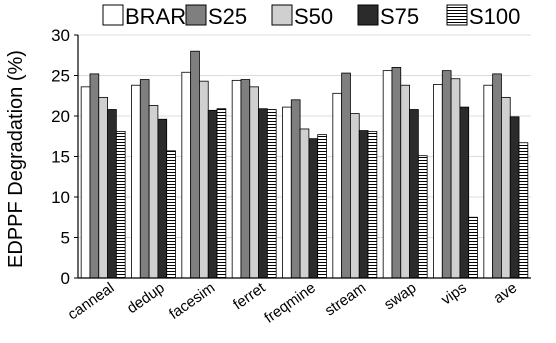  What do you see at coordinates (221, 193) in the screenshot?
I see `bar-s100-facesim` at bounding box center [221, 193].